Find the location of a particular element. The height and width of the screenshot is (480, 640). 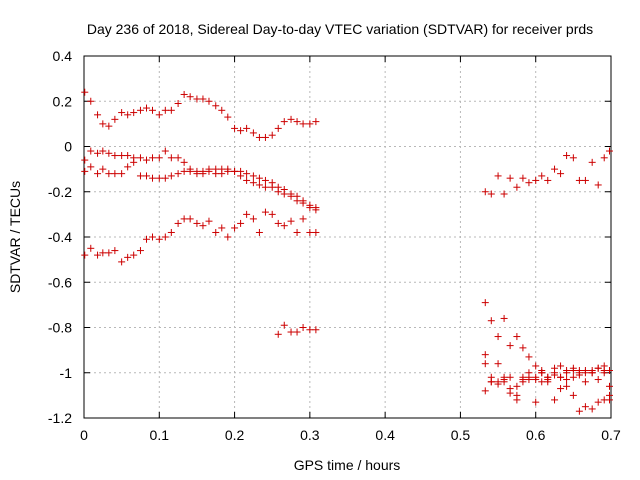

y-axis-label: SDTVAR / TECUs is located at coordinates (15, 237).